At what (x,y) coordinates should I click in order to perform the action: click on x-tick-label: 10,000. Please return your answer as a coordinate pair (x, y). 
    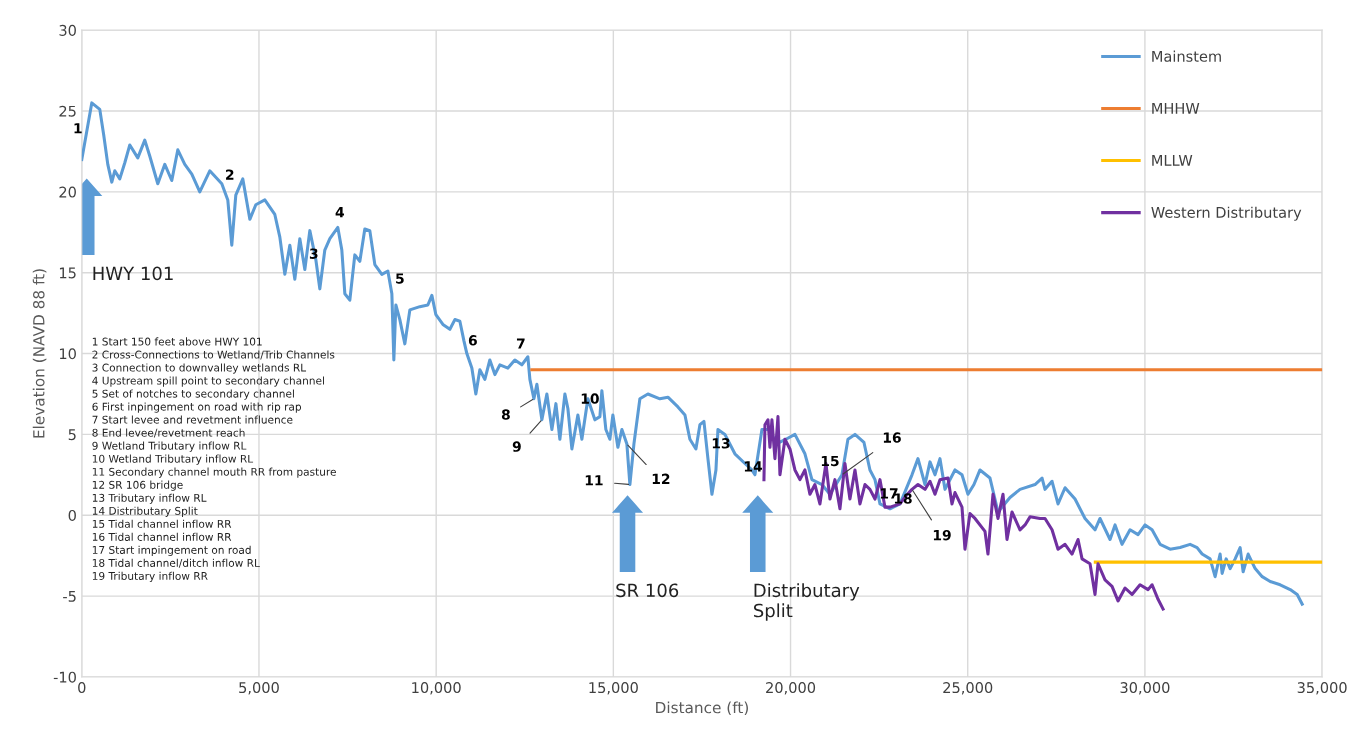
    Looking at the image, I should click on (436, 688).